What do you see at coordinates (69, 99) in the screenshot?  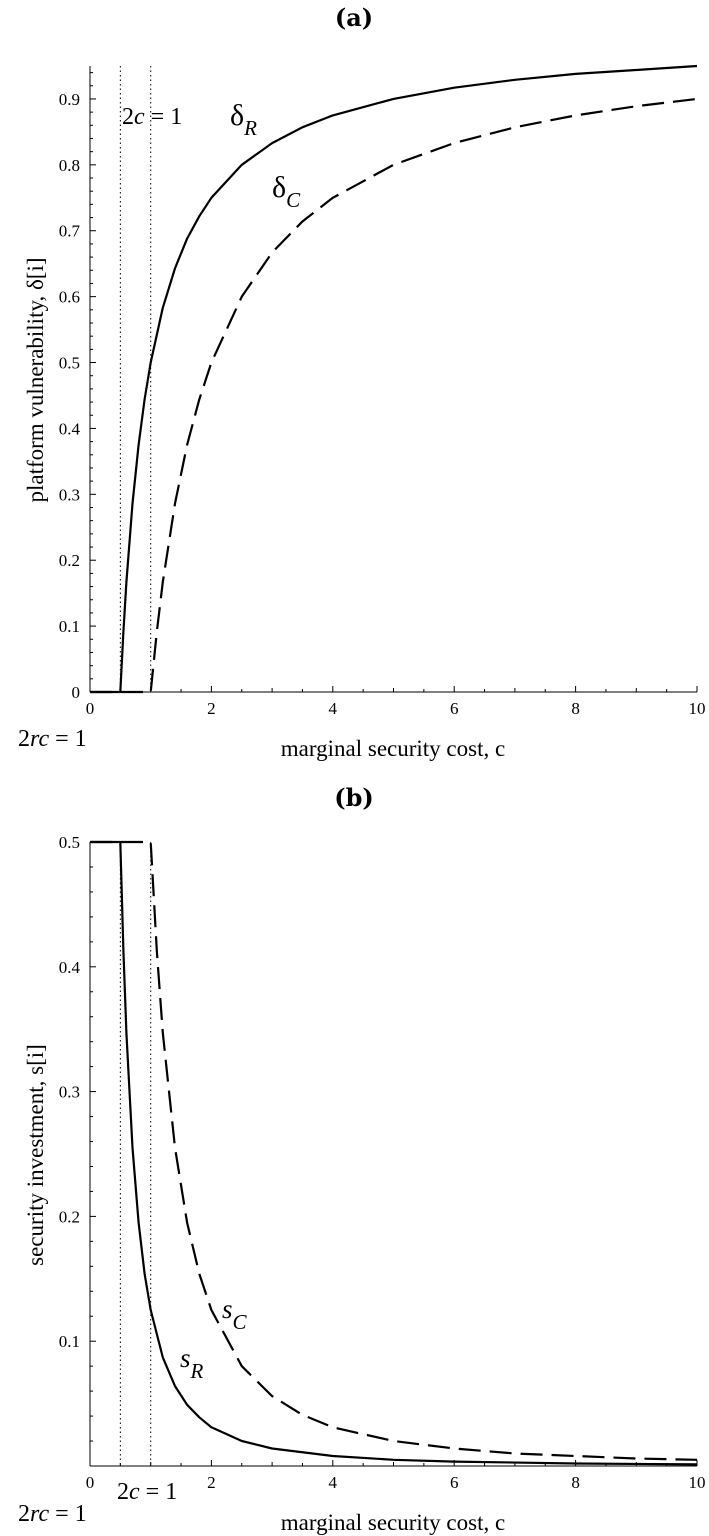 I see `panel-a-y-tick-label: 0.9` at bounding box center [69, 99].